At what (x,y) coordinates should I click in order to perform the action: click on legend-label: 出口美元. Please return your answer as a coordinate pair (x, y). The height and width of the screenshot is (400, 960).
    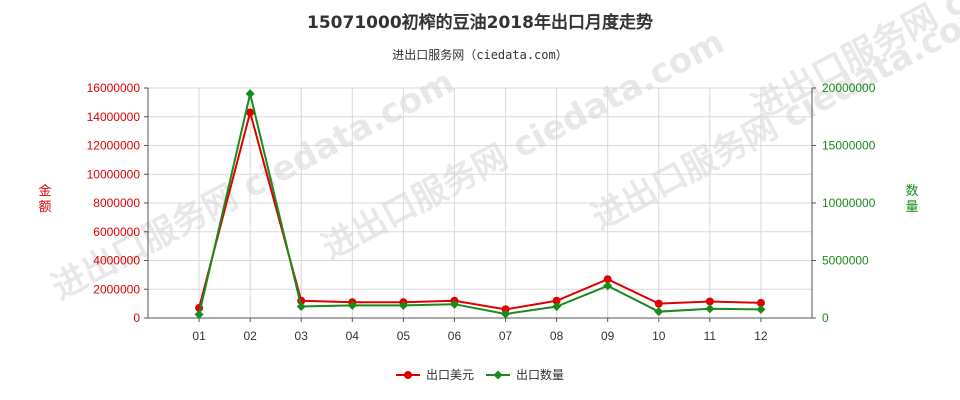
    Looking at the image, I should click on (450, 375).